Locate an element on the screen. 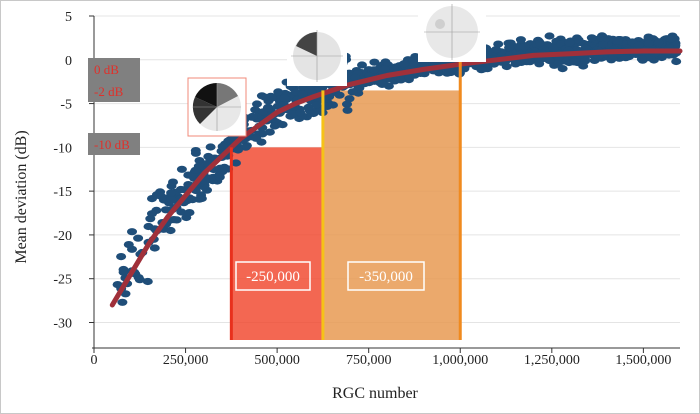 This screenshot has height=414, width=700. md-tags: 0 dB -2 dB -10 dB is located at coordinates (114, 106).